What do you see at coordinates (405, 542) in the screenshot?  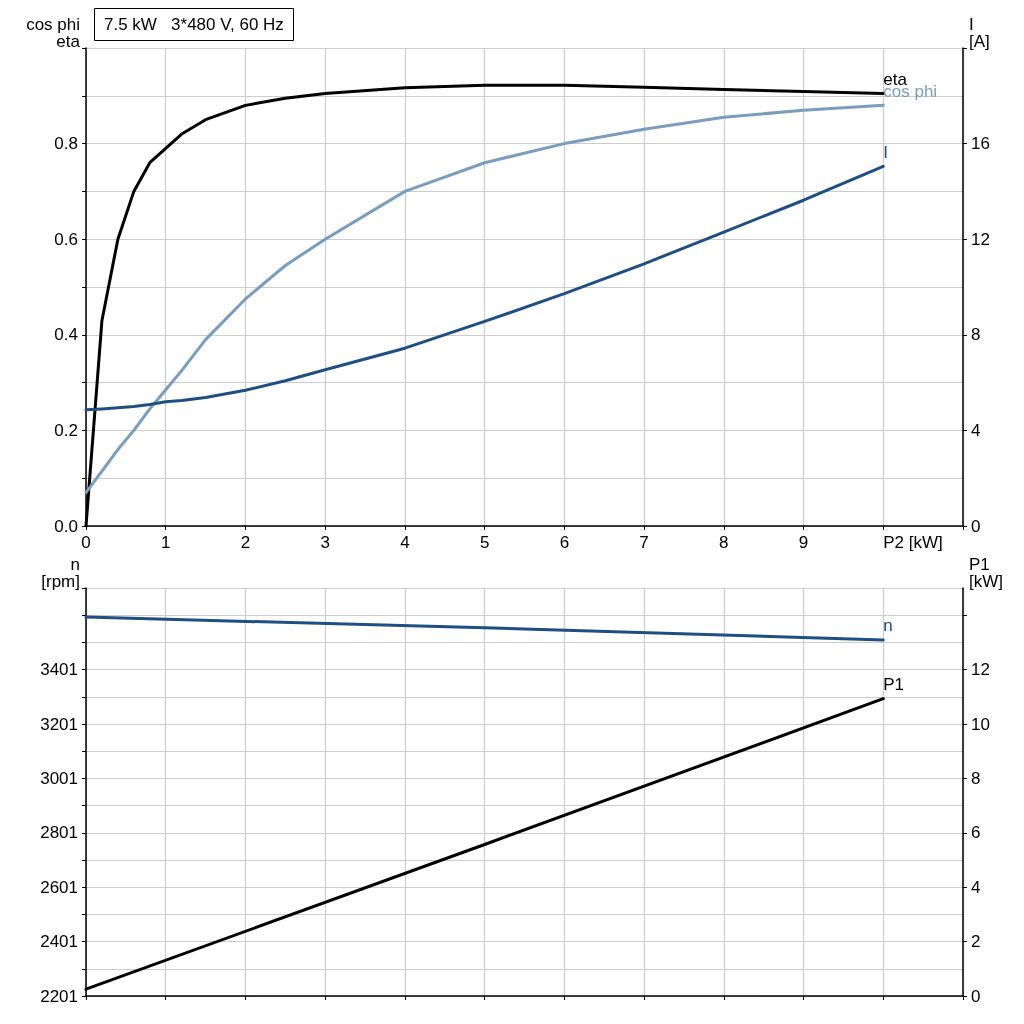 I see `x-tick-label: 4` at bounding box center [405, 542].